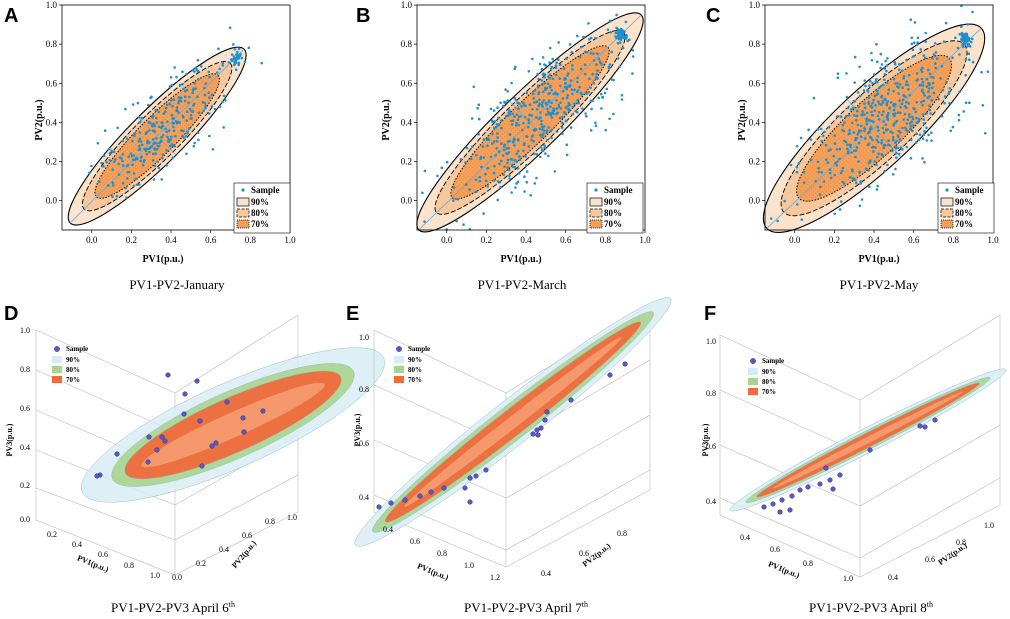 The height and width of the screenshot is (619, 1010). Describe the element at coordinates (388, 529) in the screenshot. I see `x-tick-E-0: 0.4` at that location.